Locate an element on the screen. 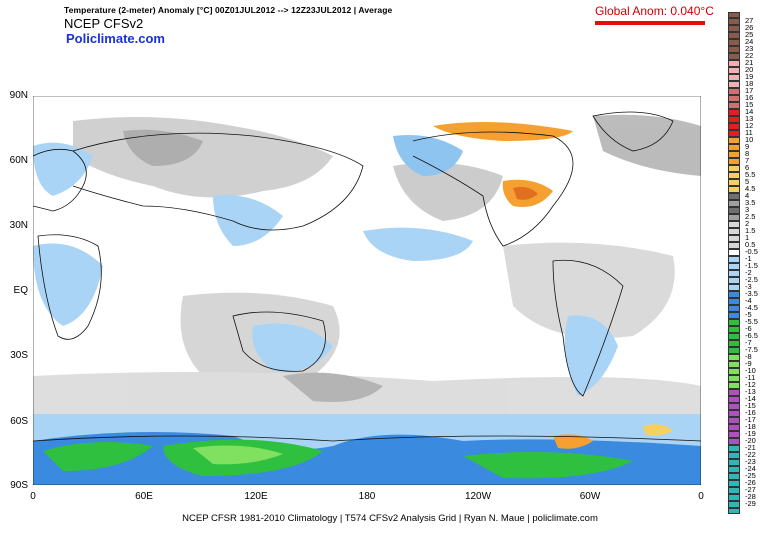 Image resolution: width=773 pixels, height=542 pixels. colorbar-label: -4.5 is located at coordinates (751, 307).